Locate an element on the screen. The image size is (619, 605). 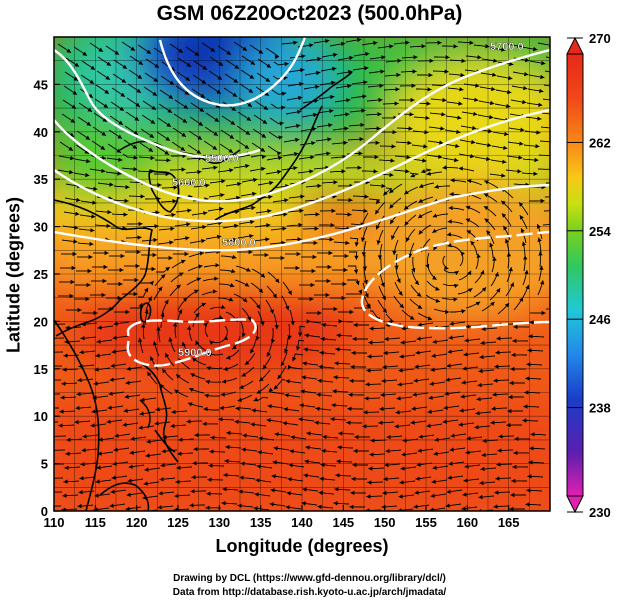
x-tick-label: 125 is located at coordinates (178, 522).